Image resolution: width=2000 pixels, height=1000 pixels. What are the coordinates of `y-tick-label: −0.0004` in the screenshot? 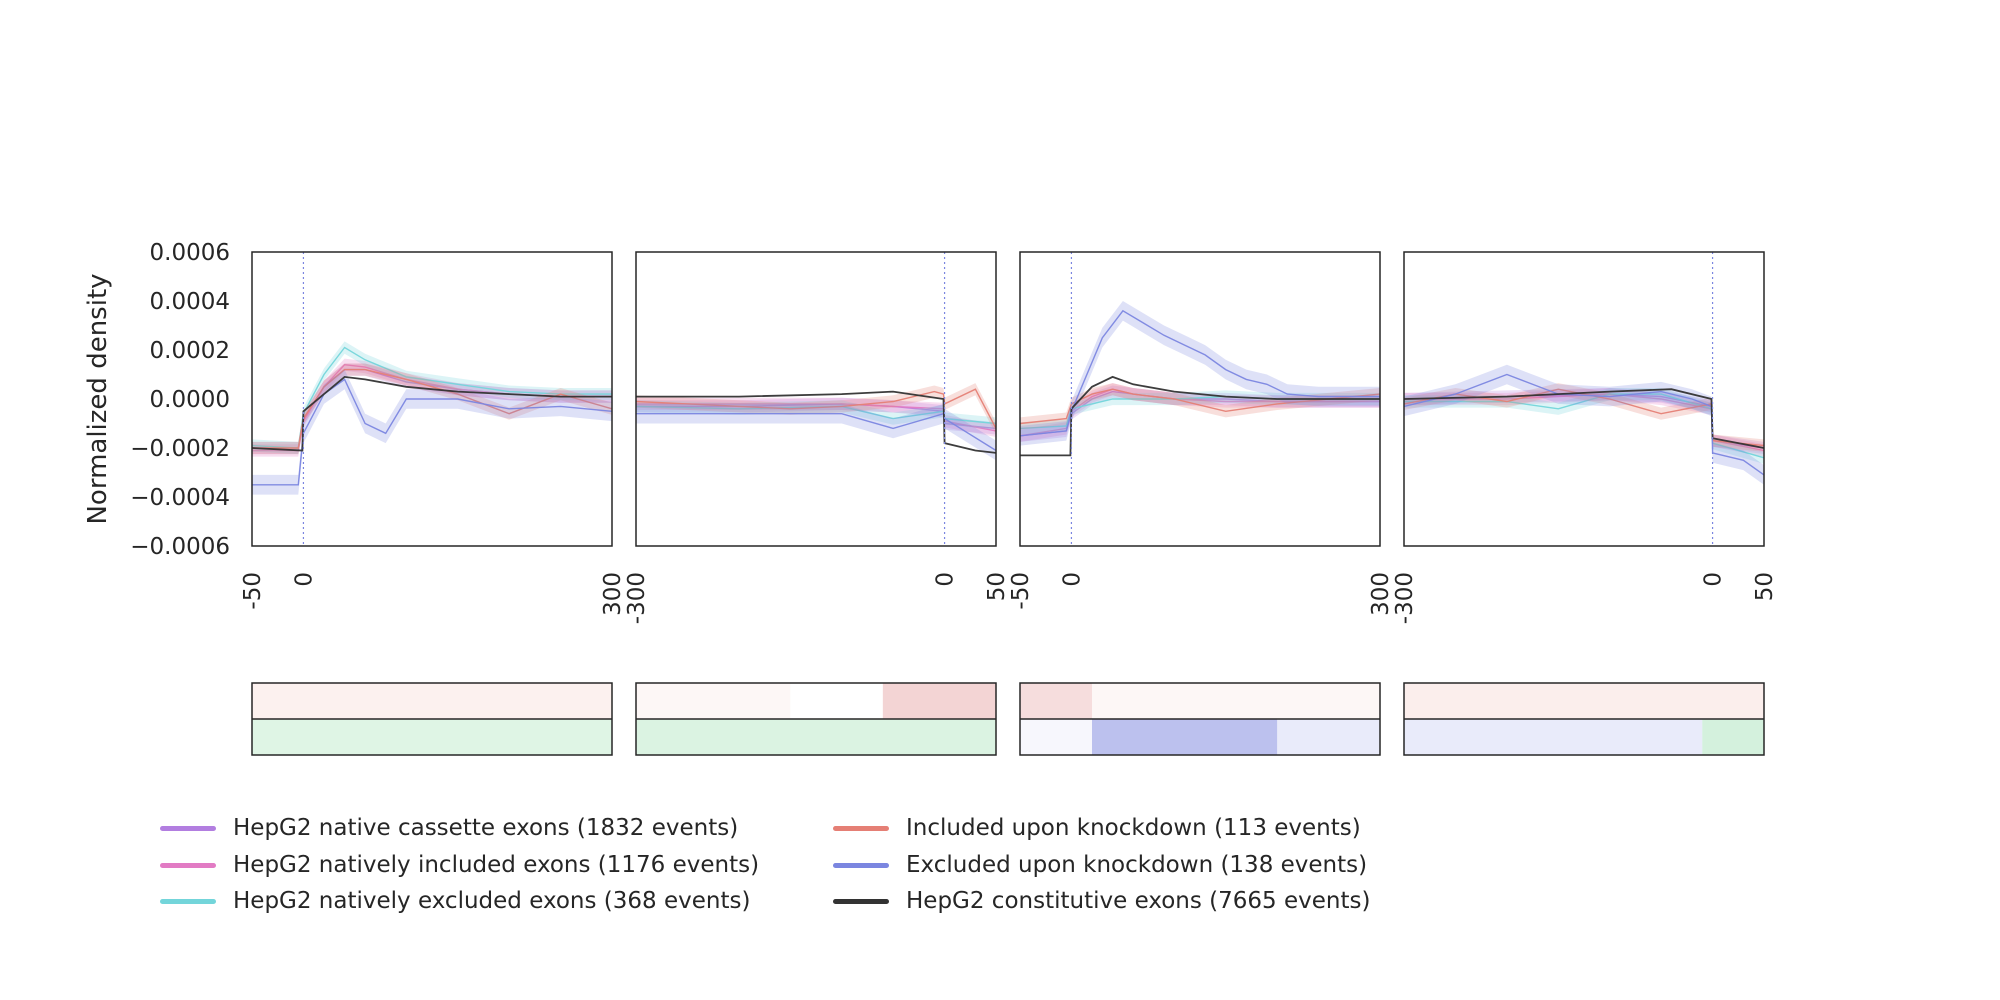 It's located at (180, 498).